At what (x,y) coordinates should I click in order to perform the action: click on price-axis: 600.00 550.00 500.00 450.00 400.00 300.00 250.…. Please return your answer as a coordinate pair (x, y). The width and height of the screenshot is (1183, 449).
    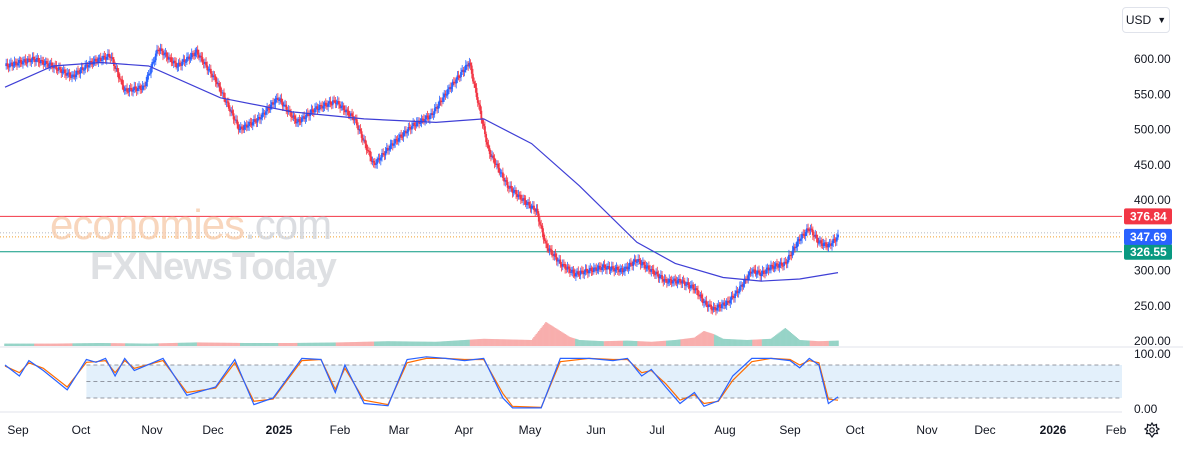
    Looking at the image, I should click on (1152, 200).